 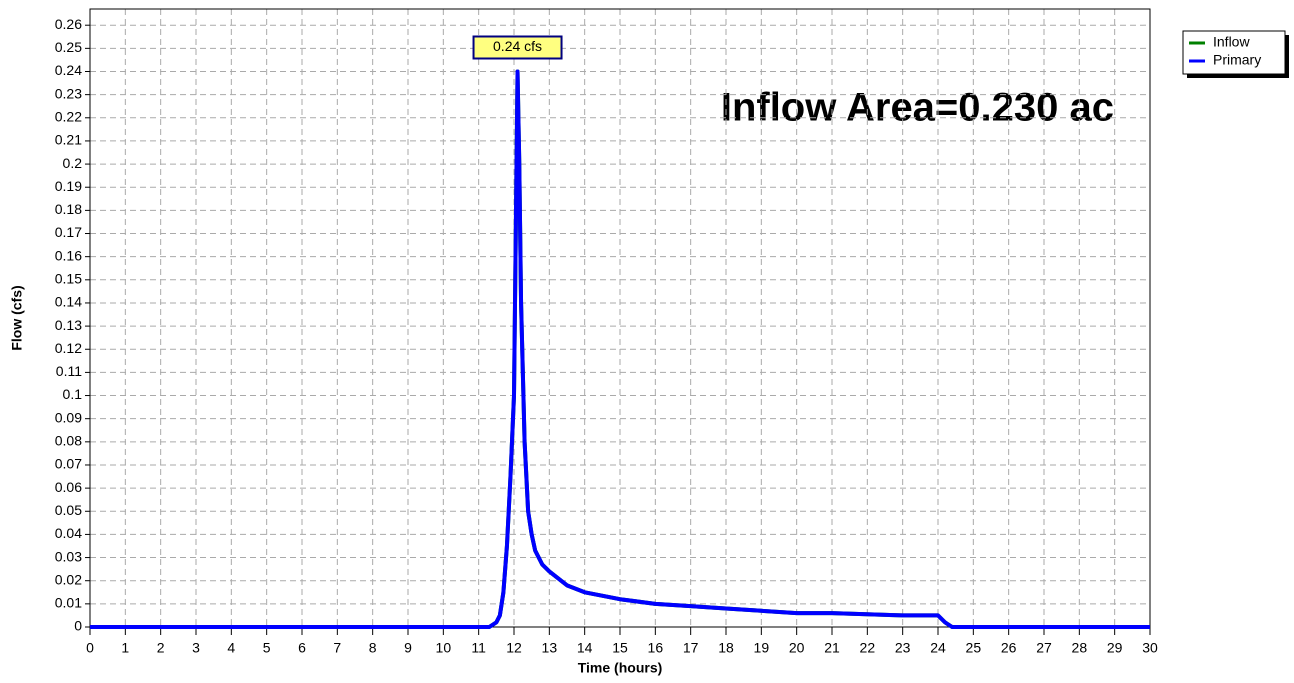 What do you see at coordinates (917, 108) in the screenshot?
I see `annotation: Inflow Area=0.230 ac` at bounding box center [917, 108].